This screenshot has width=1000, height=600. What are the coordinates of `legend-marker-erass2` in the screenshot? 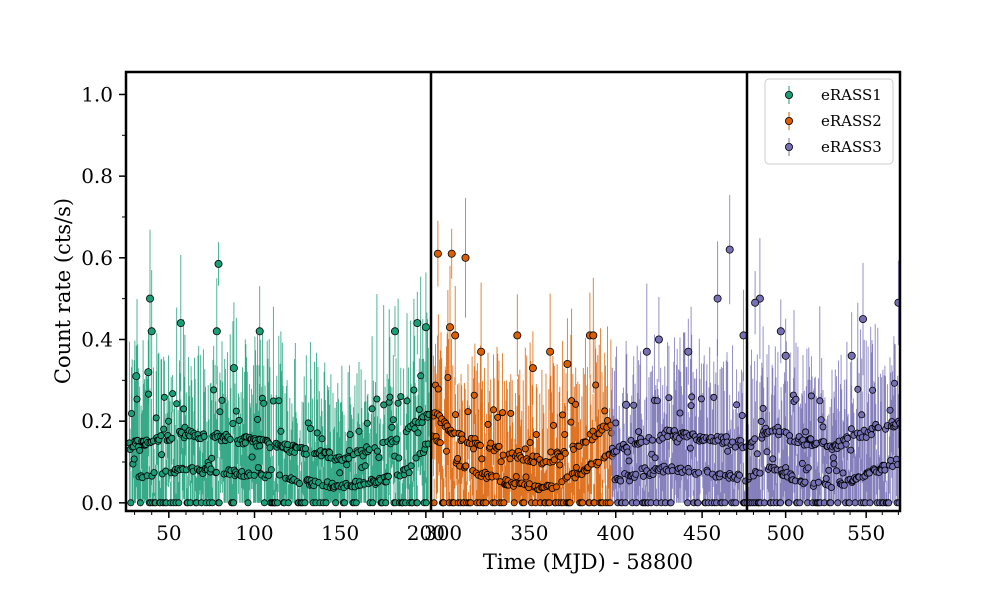 It's located at (789, 121).